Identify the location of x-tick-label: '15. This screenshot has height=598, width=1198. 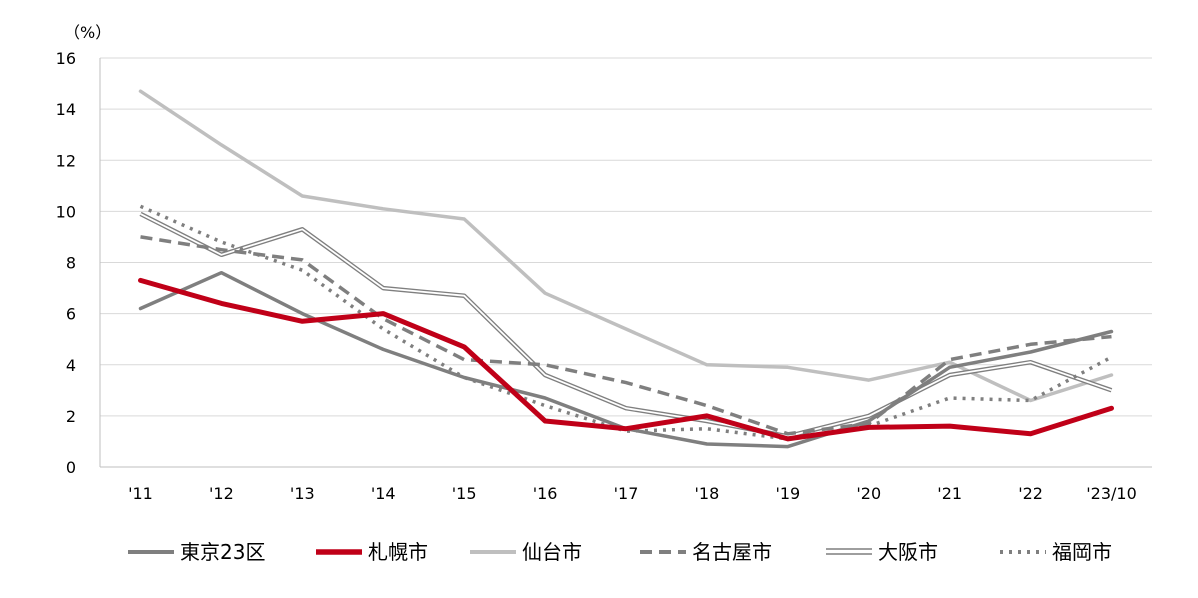
(464, 493).